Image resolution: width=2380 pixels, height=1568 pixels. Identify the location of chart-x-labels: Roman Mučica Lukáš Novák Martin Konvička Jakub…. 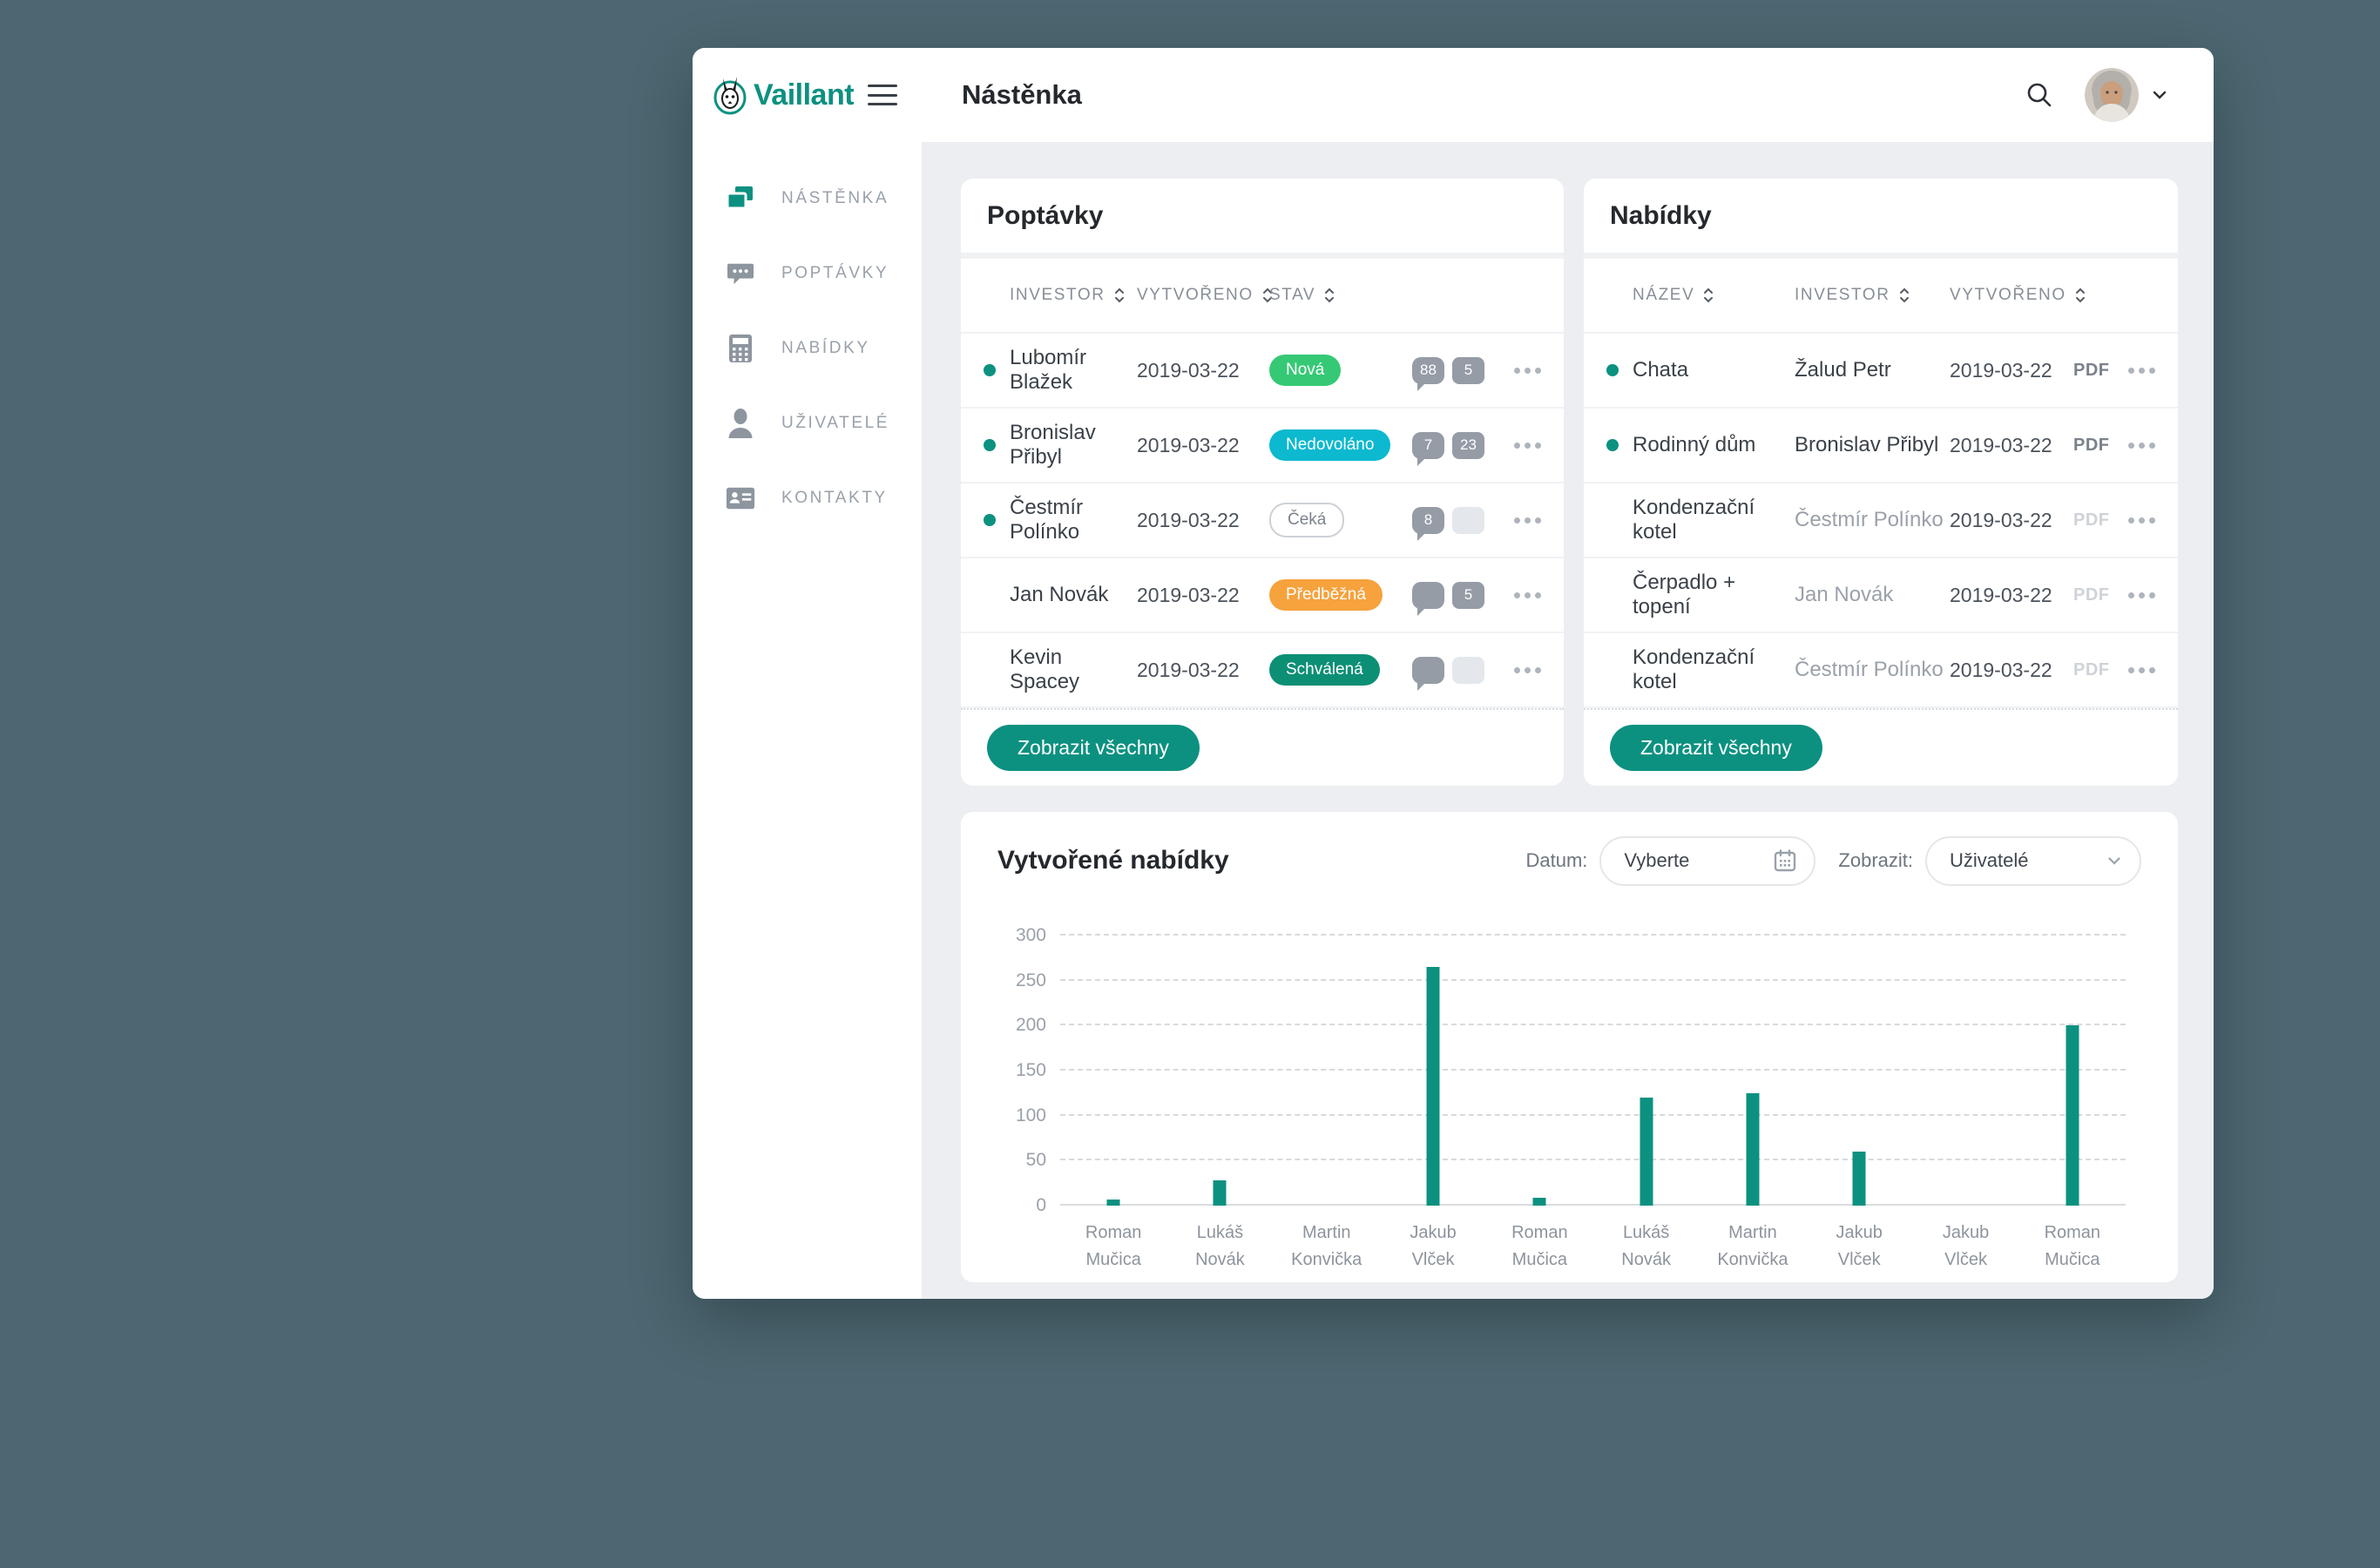
(1593, 1247).